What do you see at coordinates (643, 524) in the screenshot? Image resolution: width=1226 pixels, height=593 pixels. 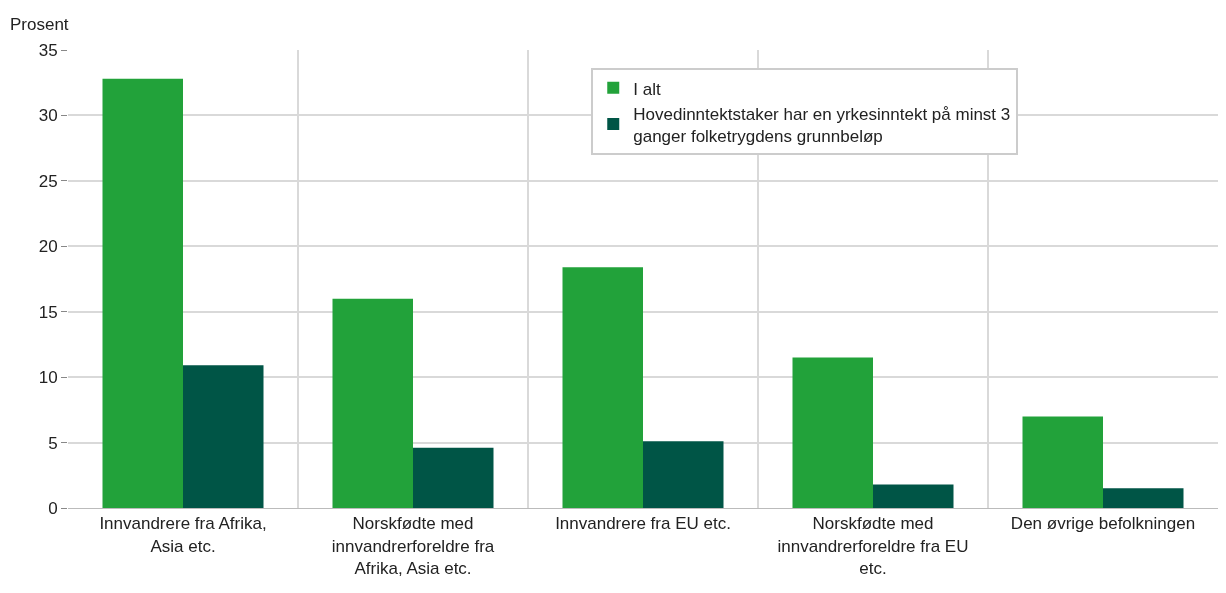 I see `x-tick-label: Innvandrere fra EU etc.` at bounding box center [643, 524].